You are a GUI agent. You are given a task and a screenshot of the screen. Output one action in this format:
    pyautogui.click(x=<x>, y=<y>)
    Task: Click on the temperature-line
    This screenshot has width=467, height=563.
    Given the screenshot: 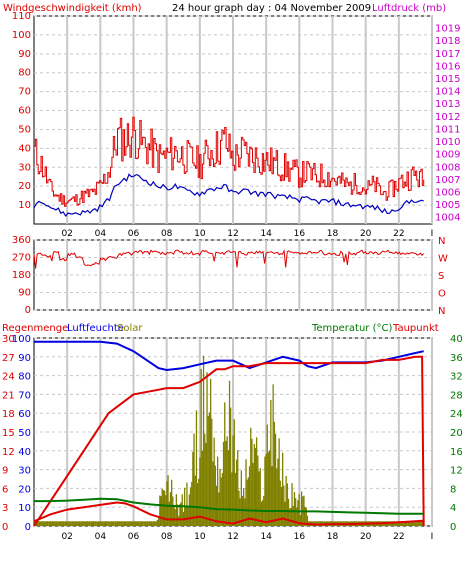 What is the action you would take?
    pyautogui.click(x=229, y=506)
    